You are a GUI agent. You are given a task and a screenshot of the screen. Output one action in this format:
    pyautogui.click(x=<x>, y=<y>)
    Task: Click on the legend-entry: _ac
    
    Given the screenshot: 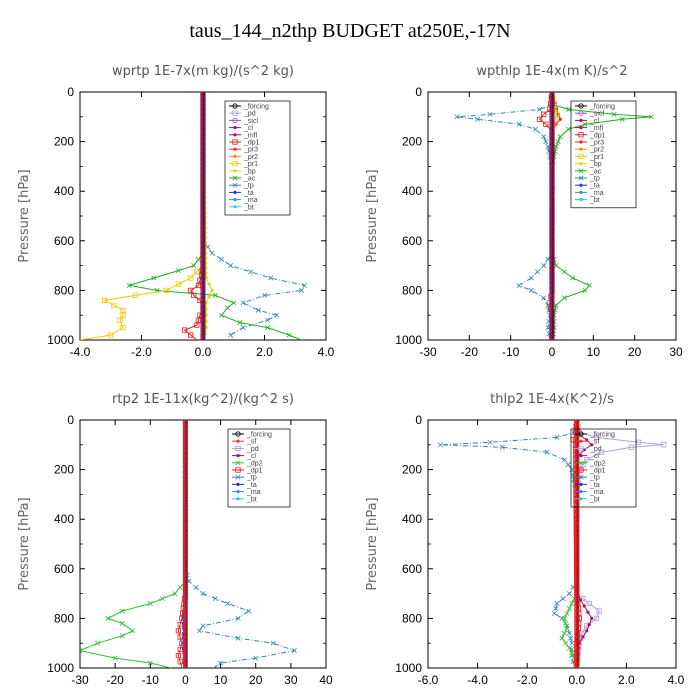 What is the action you would take?
    pyautogui.click(x=595, y=171)
    